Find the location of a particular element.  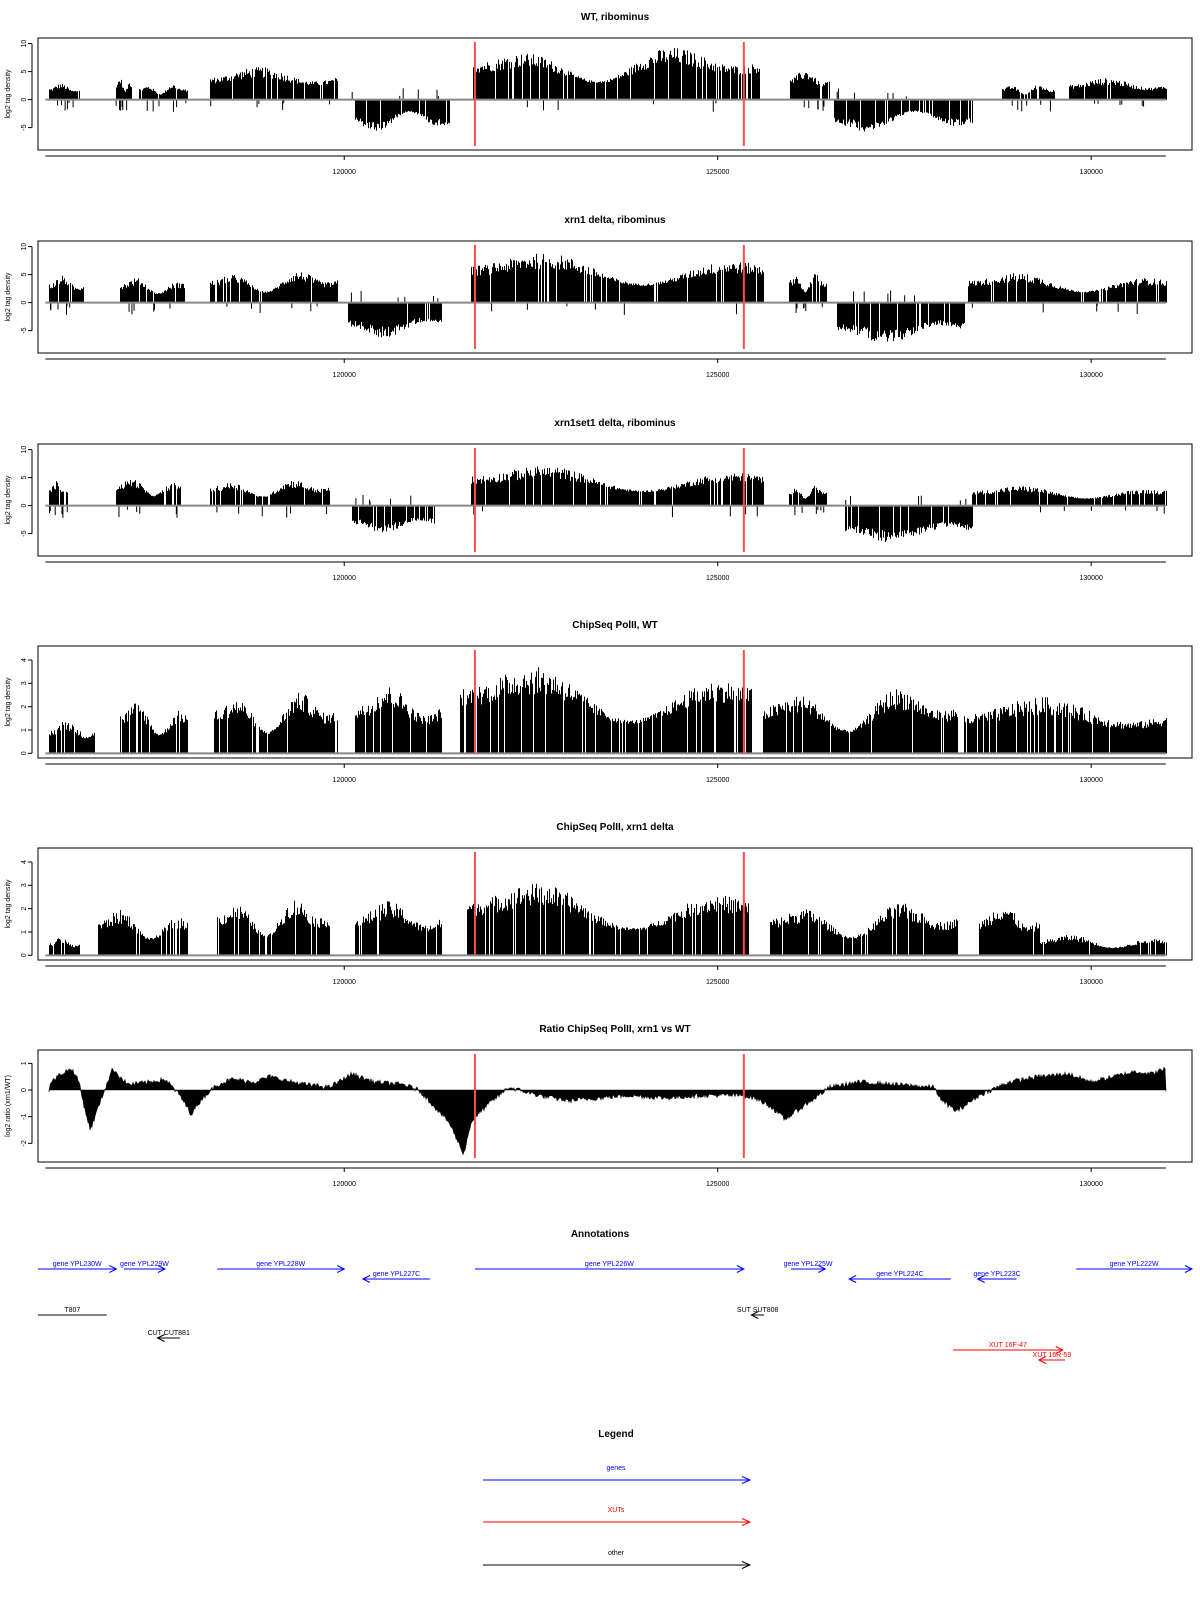

feature-gene-ypl228w: gene YPL228W is located at coordinates (281, 1267).